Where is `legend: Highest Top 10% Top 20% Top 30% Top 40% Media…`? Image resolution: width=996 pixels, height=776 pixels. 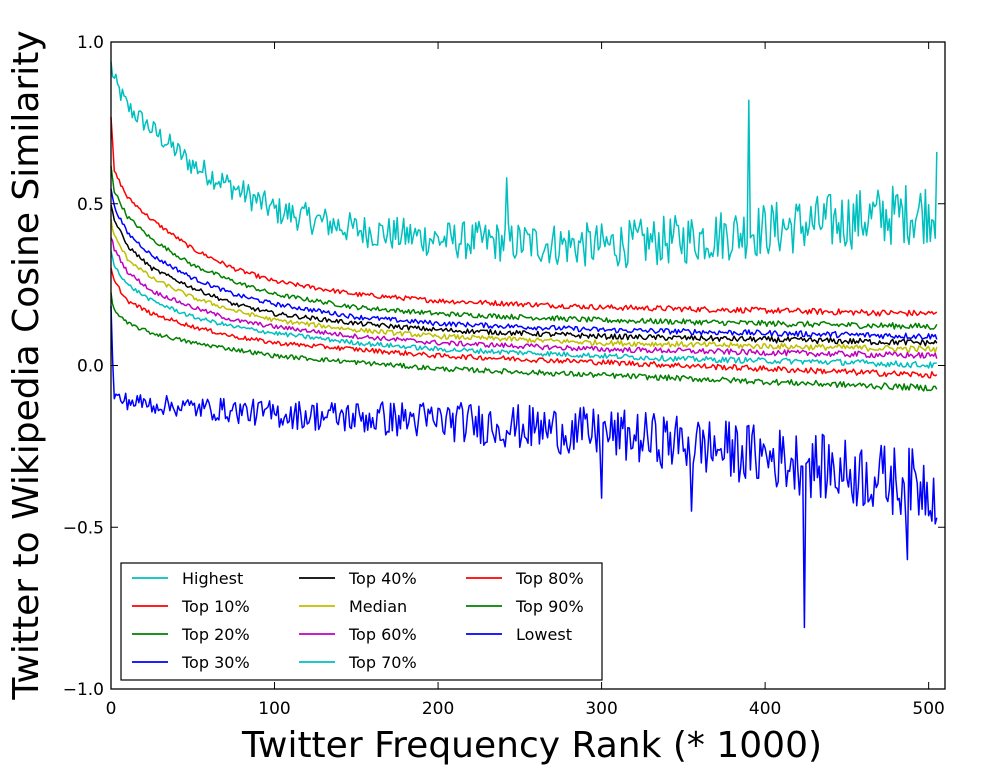 legend: Highest Top 10% Top 20% Top 30% Top 40% Media… is located at coordinates (361, 621).